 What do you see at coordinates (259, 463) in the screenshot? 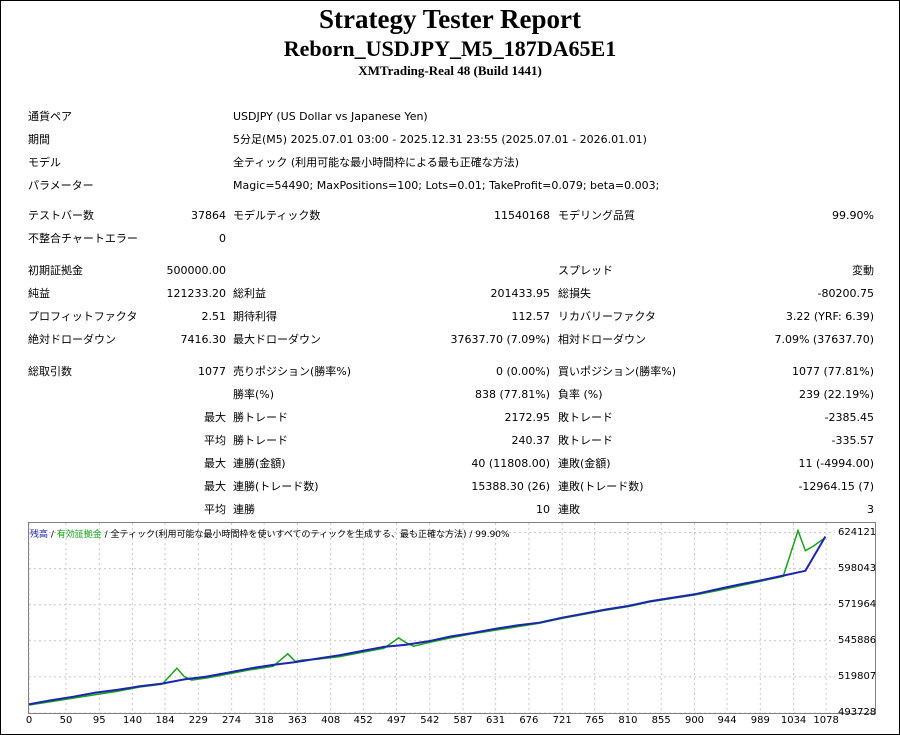
I see `cons-win-amt-label: 連勝(金額)` at bounding box center [259, 463].